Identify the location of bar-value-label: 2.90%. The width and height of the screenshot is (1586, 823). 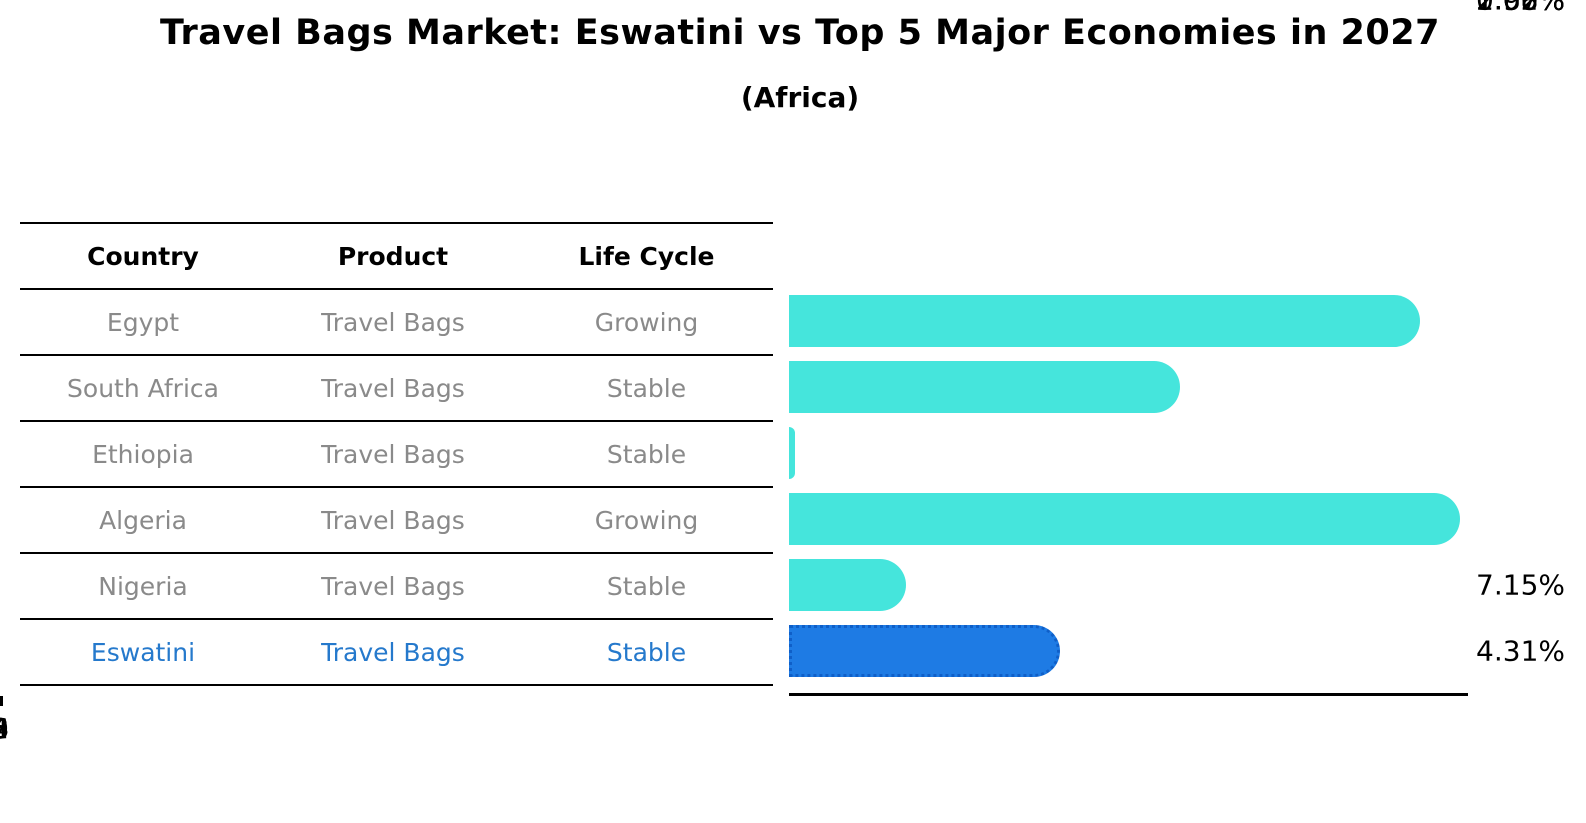
(1520, 8).